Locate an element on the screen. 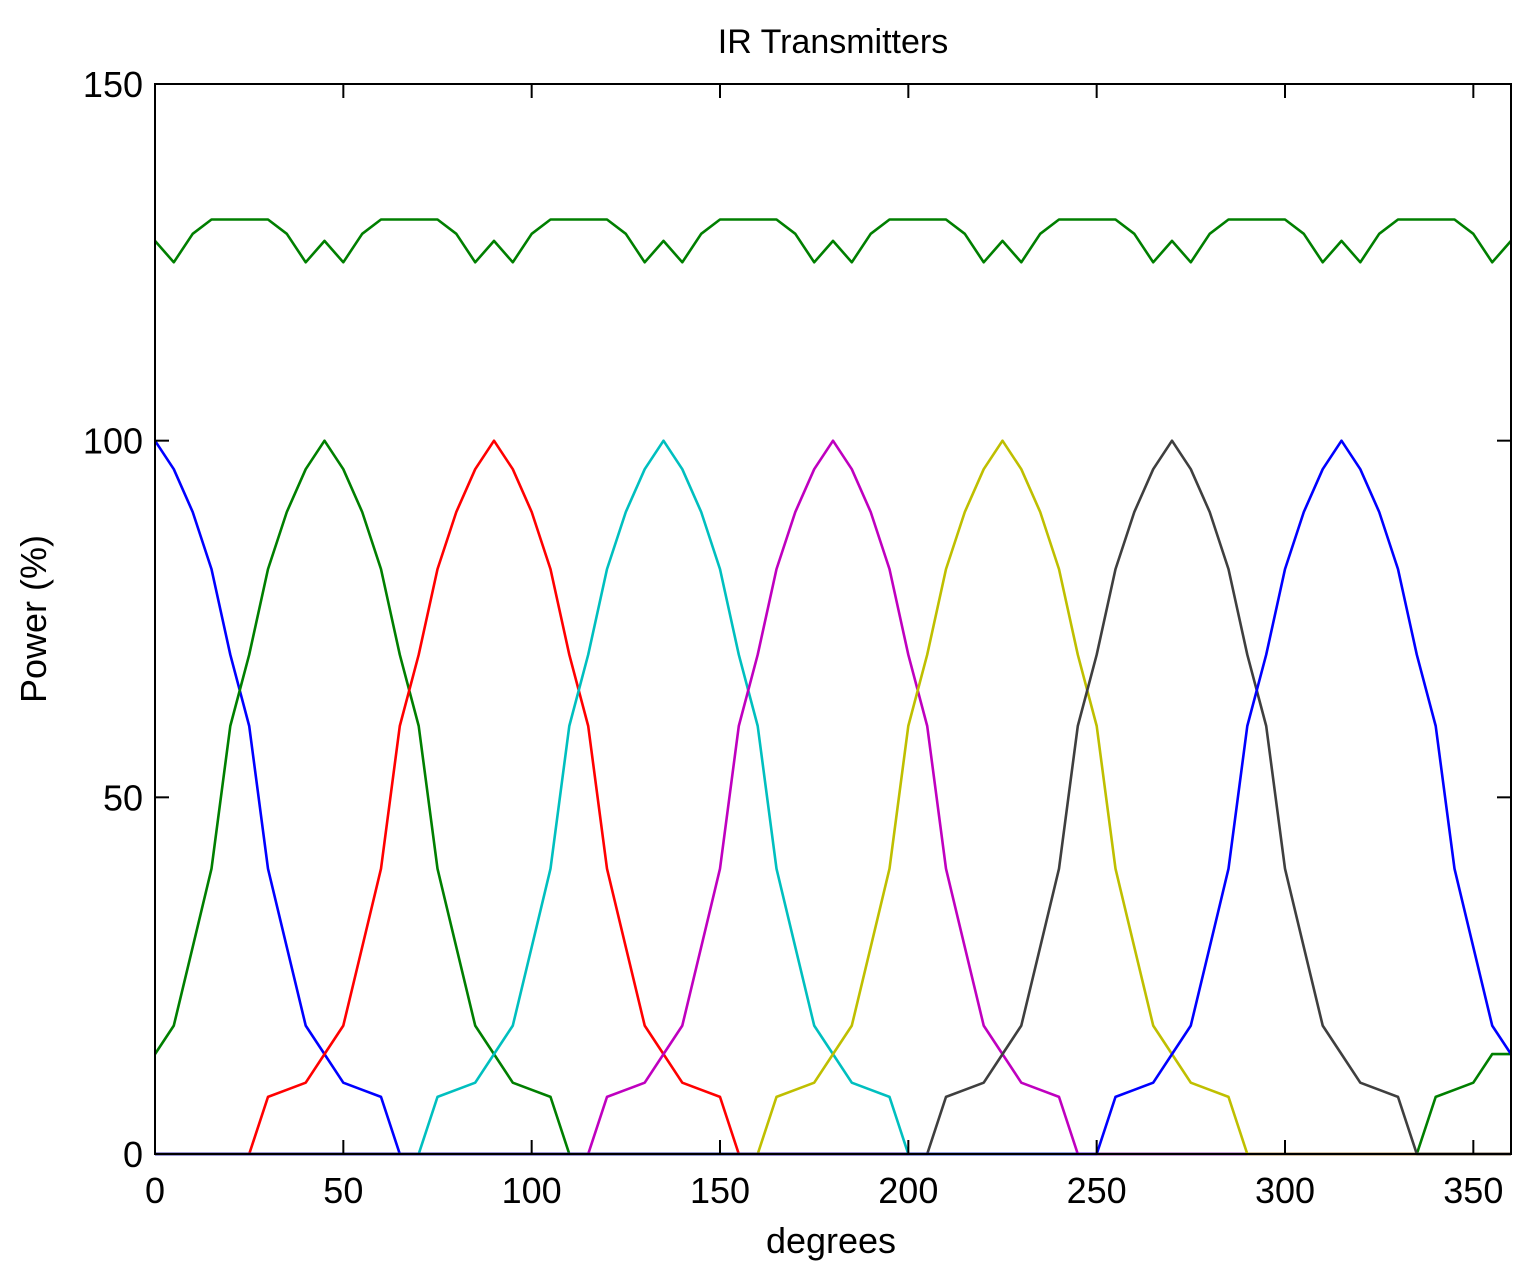 The image size is (1529, 1286). x-tick-label: 100 is located at coordinates (532, 1190).